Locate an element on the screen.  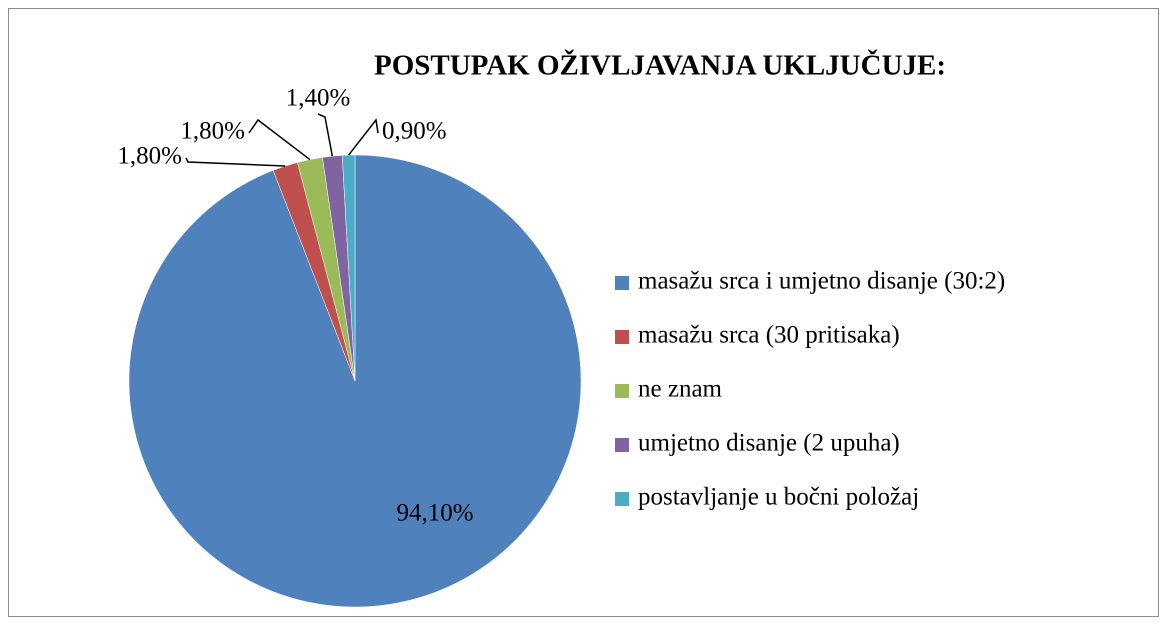
legend-label: masažu srca (30 pritisaka) is located at coordinates (769, 335).